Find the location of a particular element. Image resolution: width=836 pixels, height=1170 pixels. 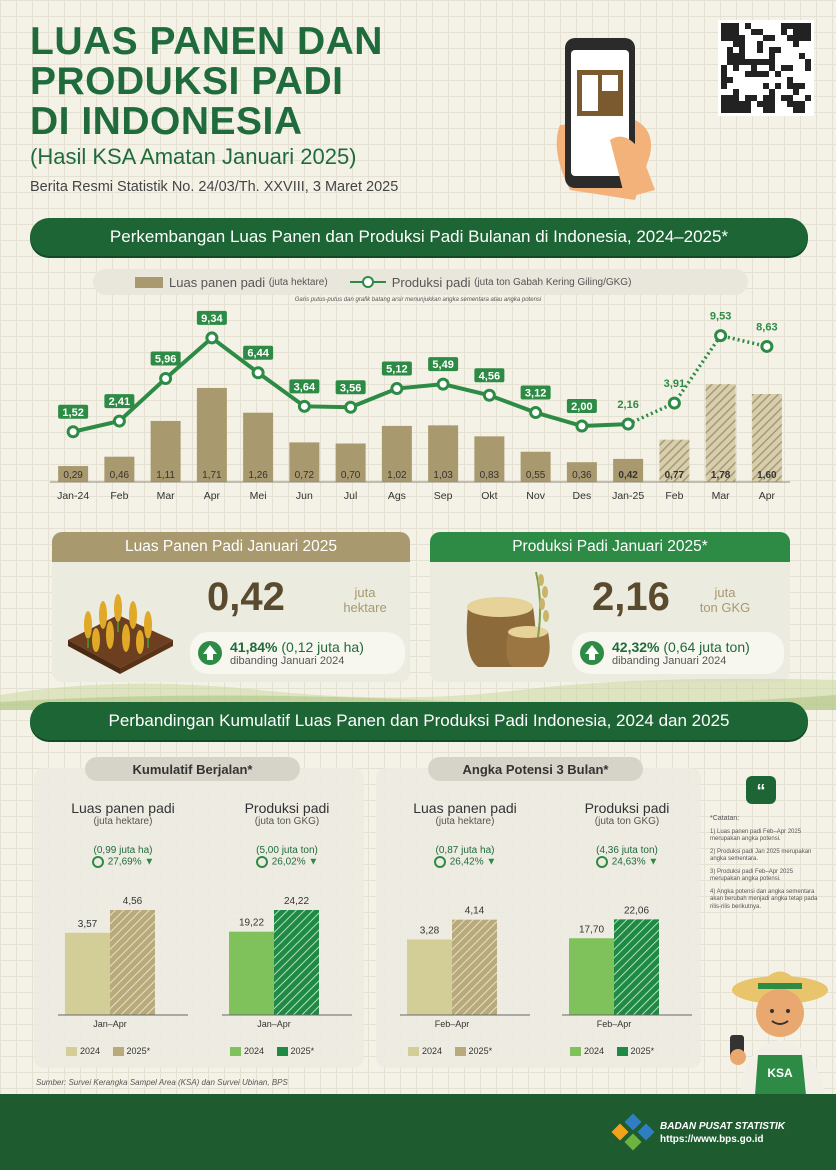

area-bar-label: 0,55 is located at coordinates (536, 475).